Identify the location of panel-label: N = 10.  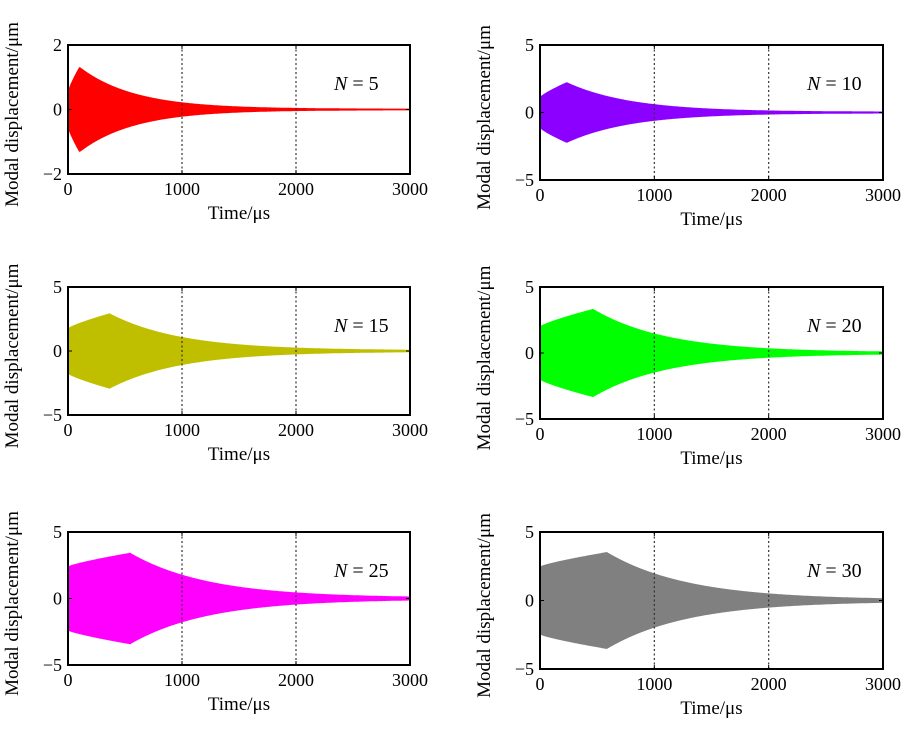
(834, 84).